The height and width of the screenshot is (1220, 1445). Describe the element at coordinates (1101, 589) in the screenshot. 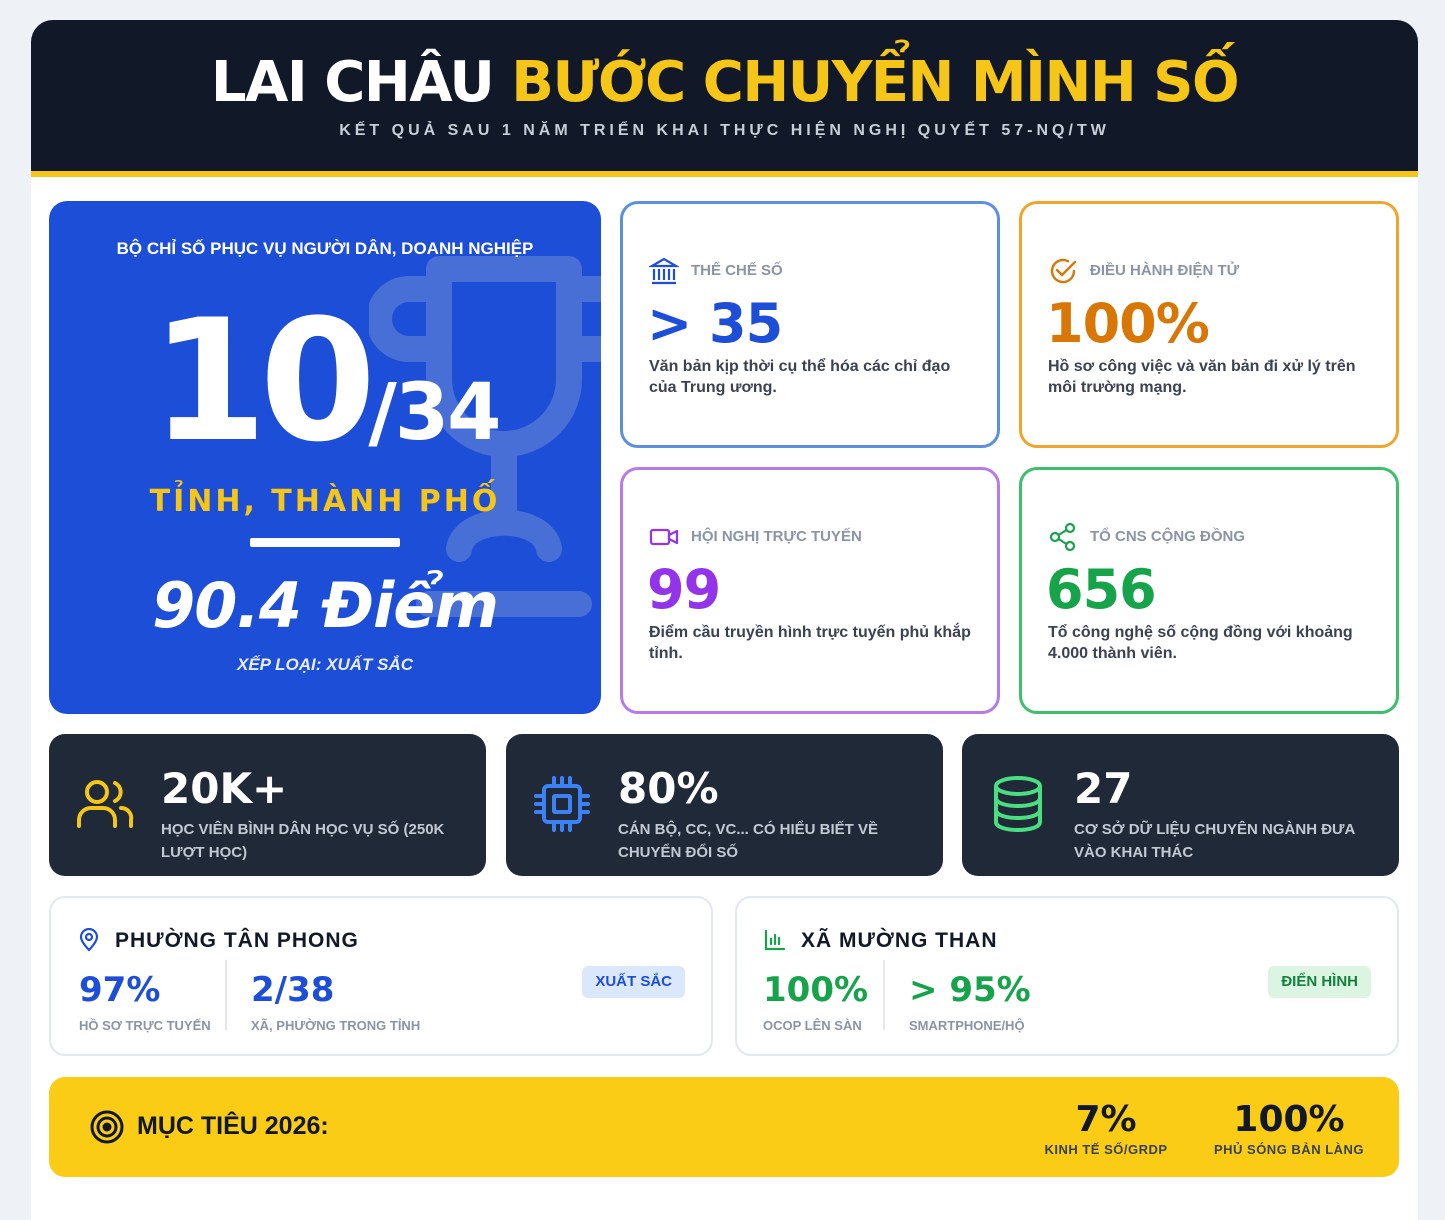

I see `stat-value: 656` at that location.